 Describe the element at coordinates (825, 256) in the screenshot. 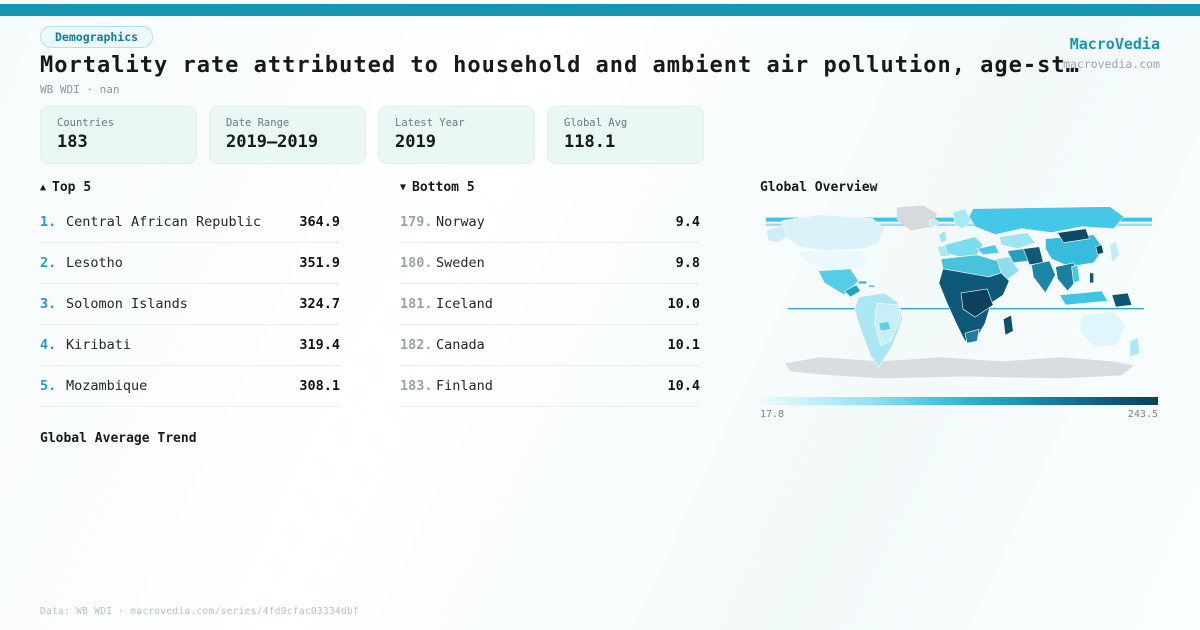

I see `map-region-north-america` at that location.